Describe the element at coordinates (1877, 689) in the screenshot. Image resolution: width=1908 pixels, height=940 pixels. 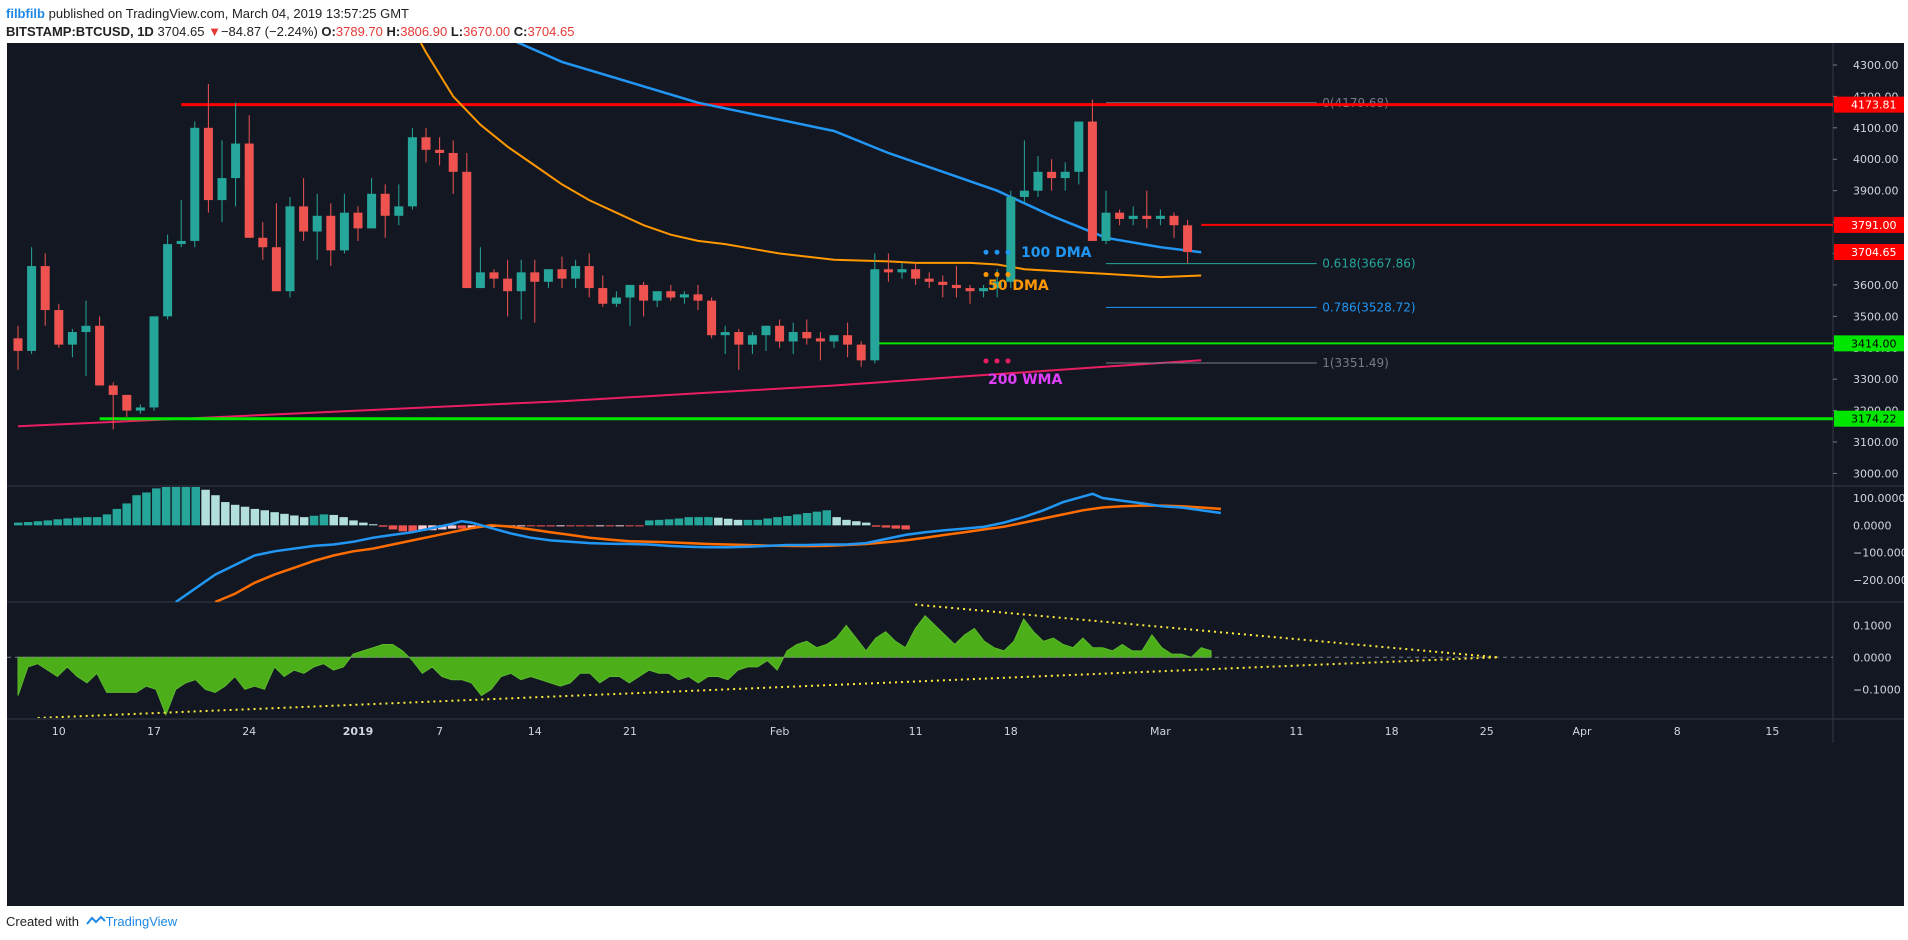
I see `oscillator-axis-label: −0.1000` at that location.